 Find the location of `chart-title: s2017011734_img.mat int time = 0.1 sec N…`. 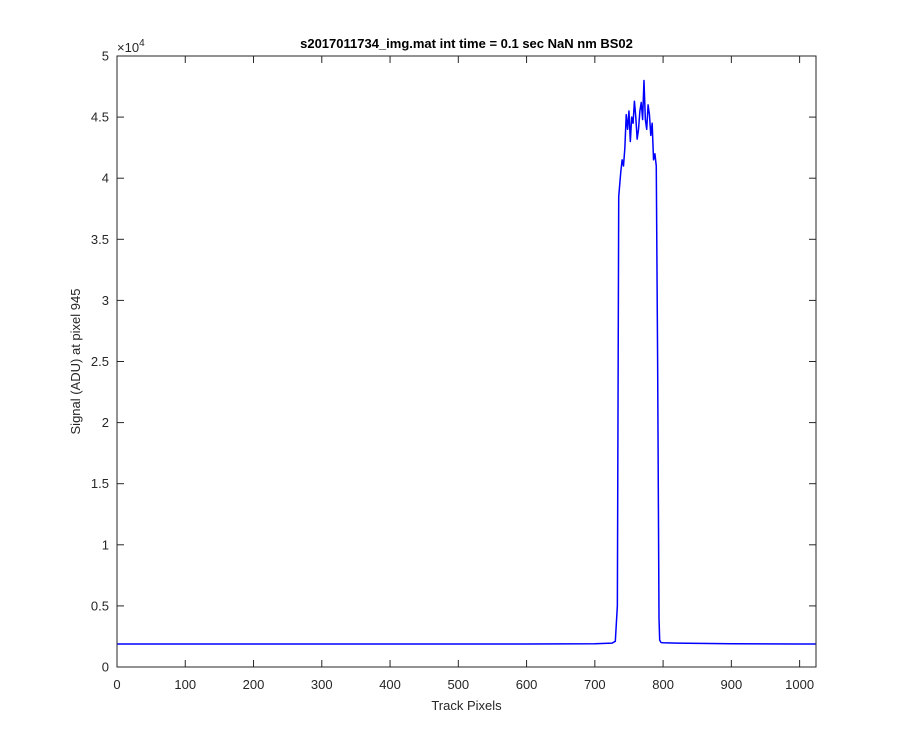

chart-title: s2017011734_img.mat int time = 0.1 sec N… is located at coordinates (466, 43).